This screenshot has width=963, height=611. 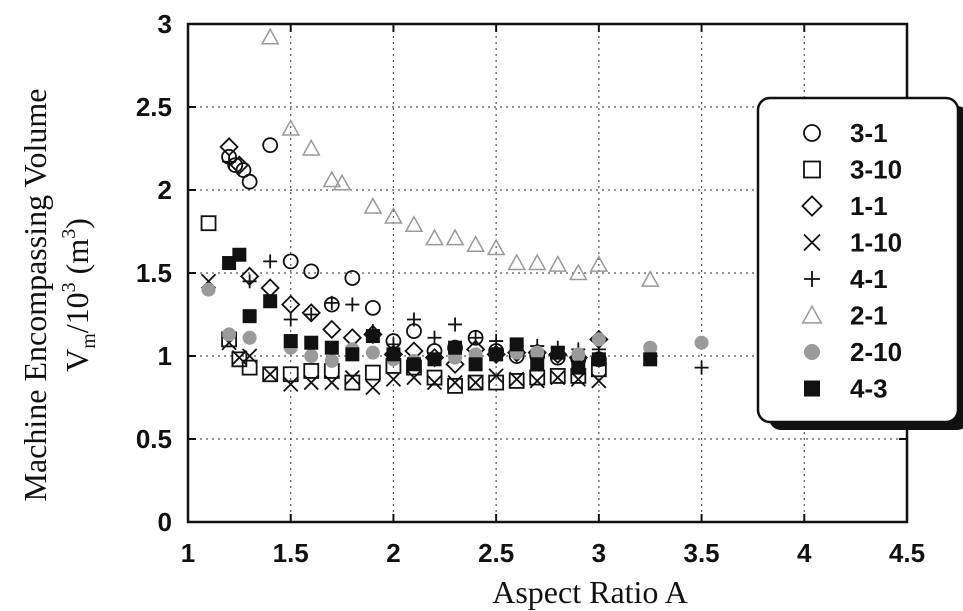 I want to click on legend-item-2-10: 2-10, so click(x=853, y=352).